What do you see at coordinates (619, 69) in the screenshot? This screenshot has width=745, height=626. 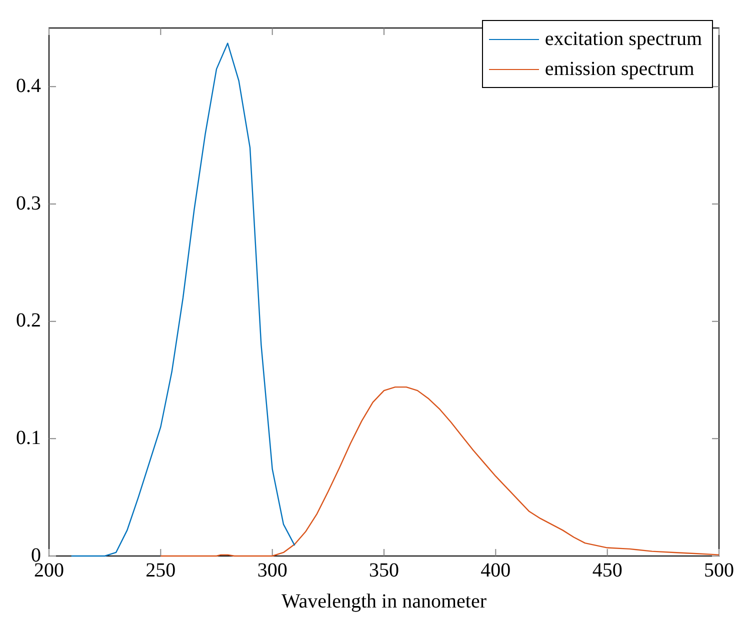 I see `legend-label: emission spectrum` at bounding box center [619, 69].